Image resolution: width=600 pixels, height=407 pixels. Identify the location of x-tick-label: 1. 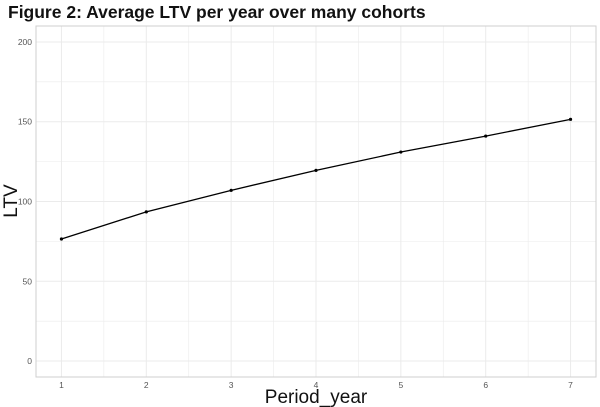
(61, 385).